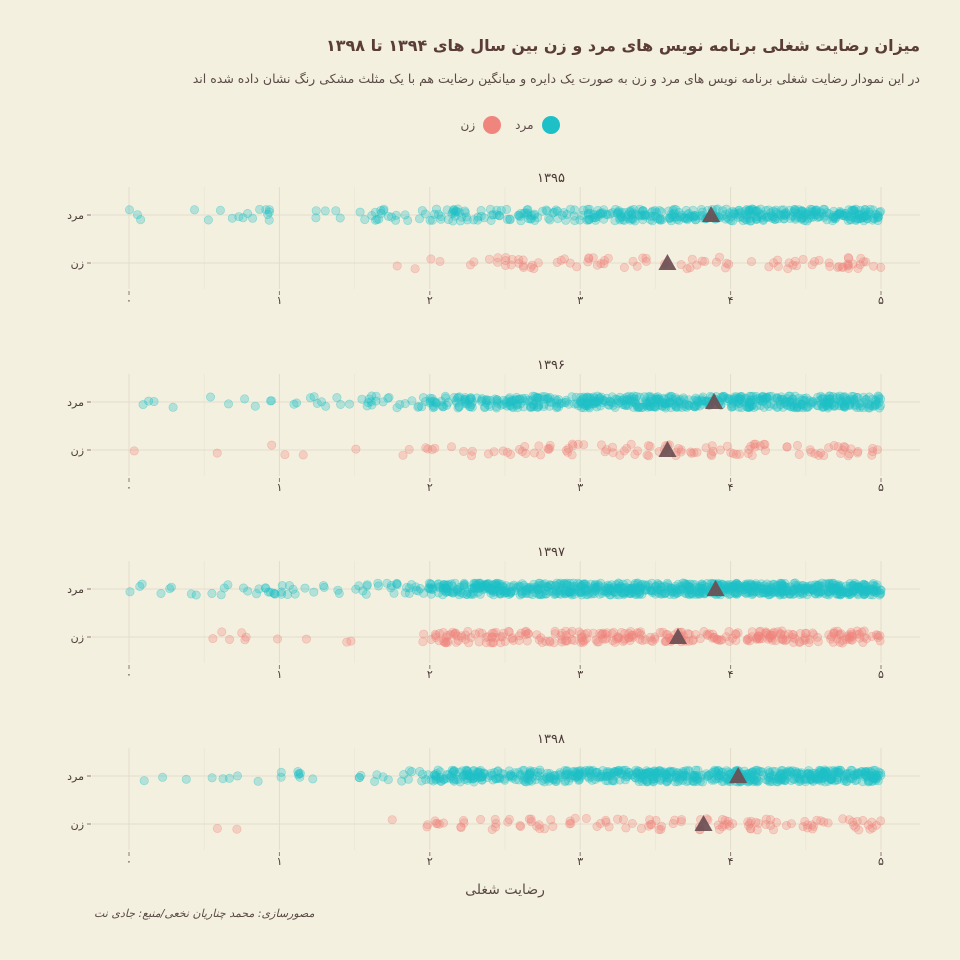  What do you see at coordinates (667, 262) in the screenshot?
I see `mean-marker-female` at bounding box center [667, 262].